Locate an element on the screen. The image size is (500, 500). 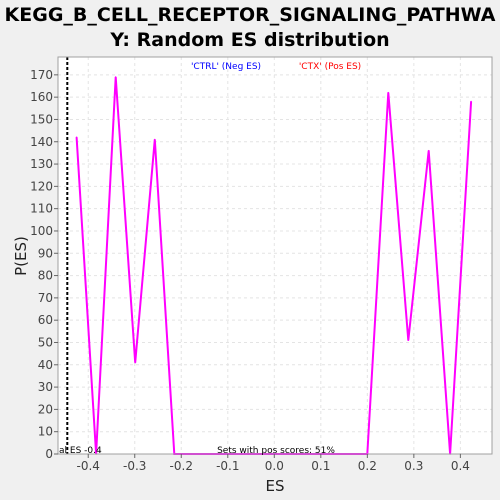
y-tick-label: 150 is located at coordinates (41, 119).